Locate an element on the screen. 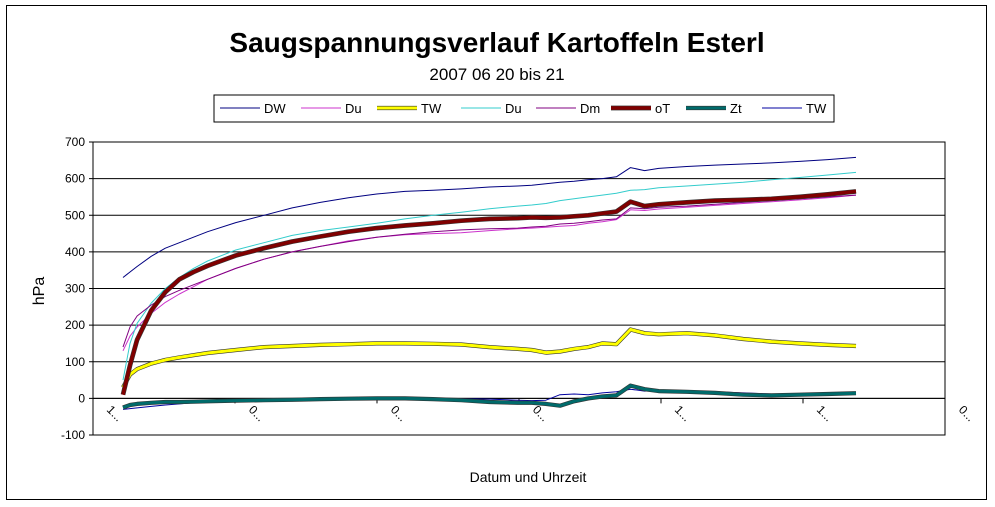 The width and height of the screenshot is (995, 507). legend-label-dm: Dm is located at coordinates (590, 108).